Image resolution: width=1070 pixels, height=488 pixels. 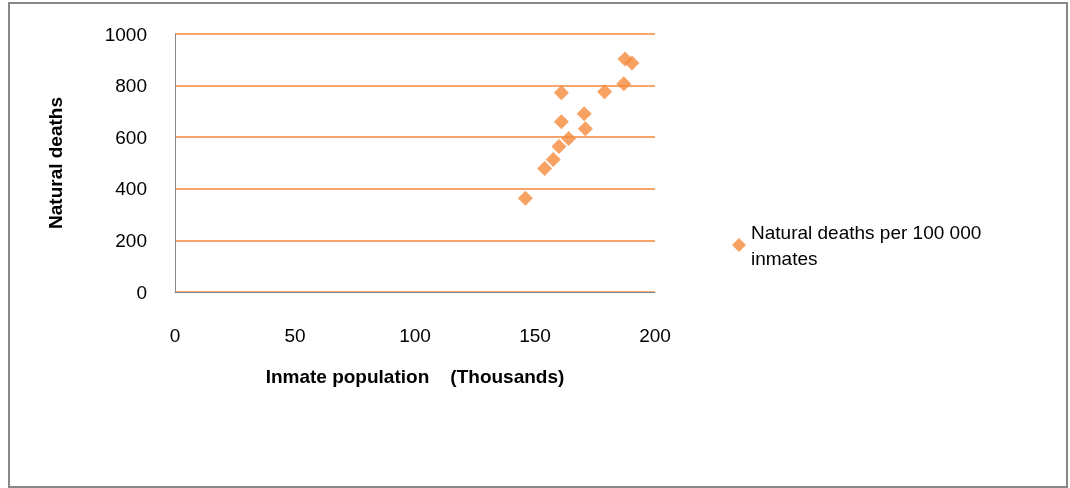 I want to click on x-tick-label: 100, so click(x=415, y=335).